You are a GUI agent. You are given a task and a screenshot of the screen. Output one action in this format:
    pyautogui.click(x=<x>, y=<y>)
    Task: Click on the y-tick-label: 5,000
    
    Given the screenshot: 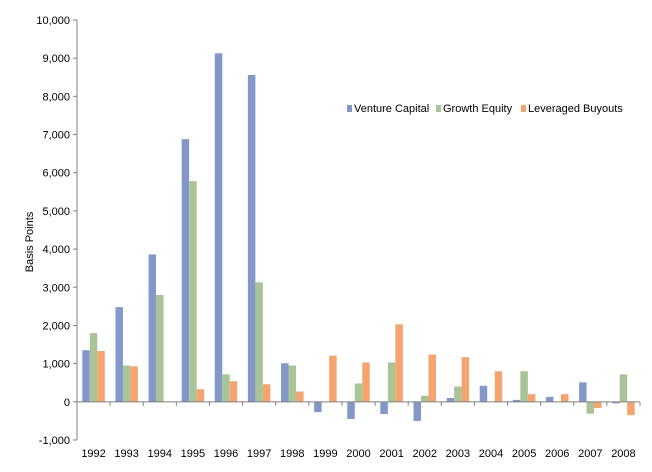 What is the action you would take?
    pyautogui.click(x=56, y=212)
    